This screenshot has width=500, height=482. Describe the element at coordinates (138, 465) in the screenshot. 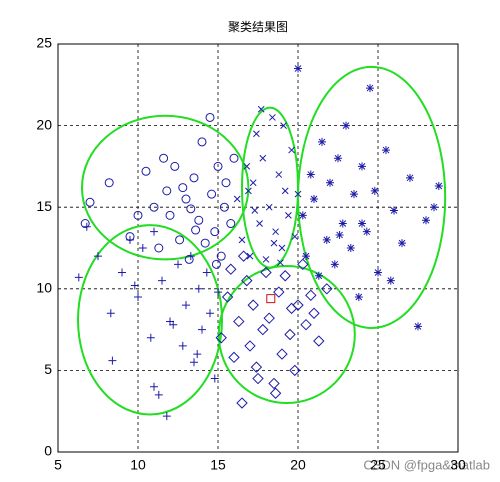

I see `x-tick-label: 10` at that location.